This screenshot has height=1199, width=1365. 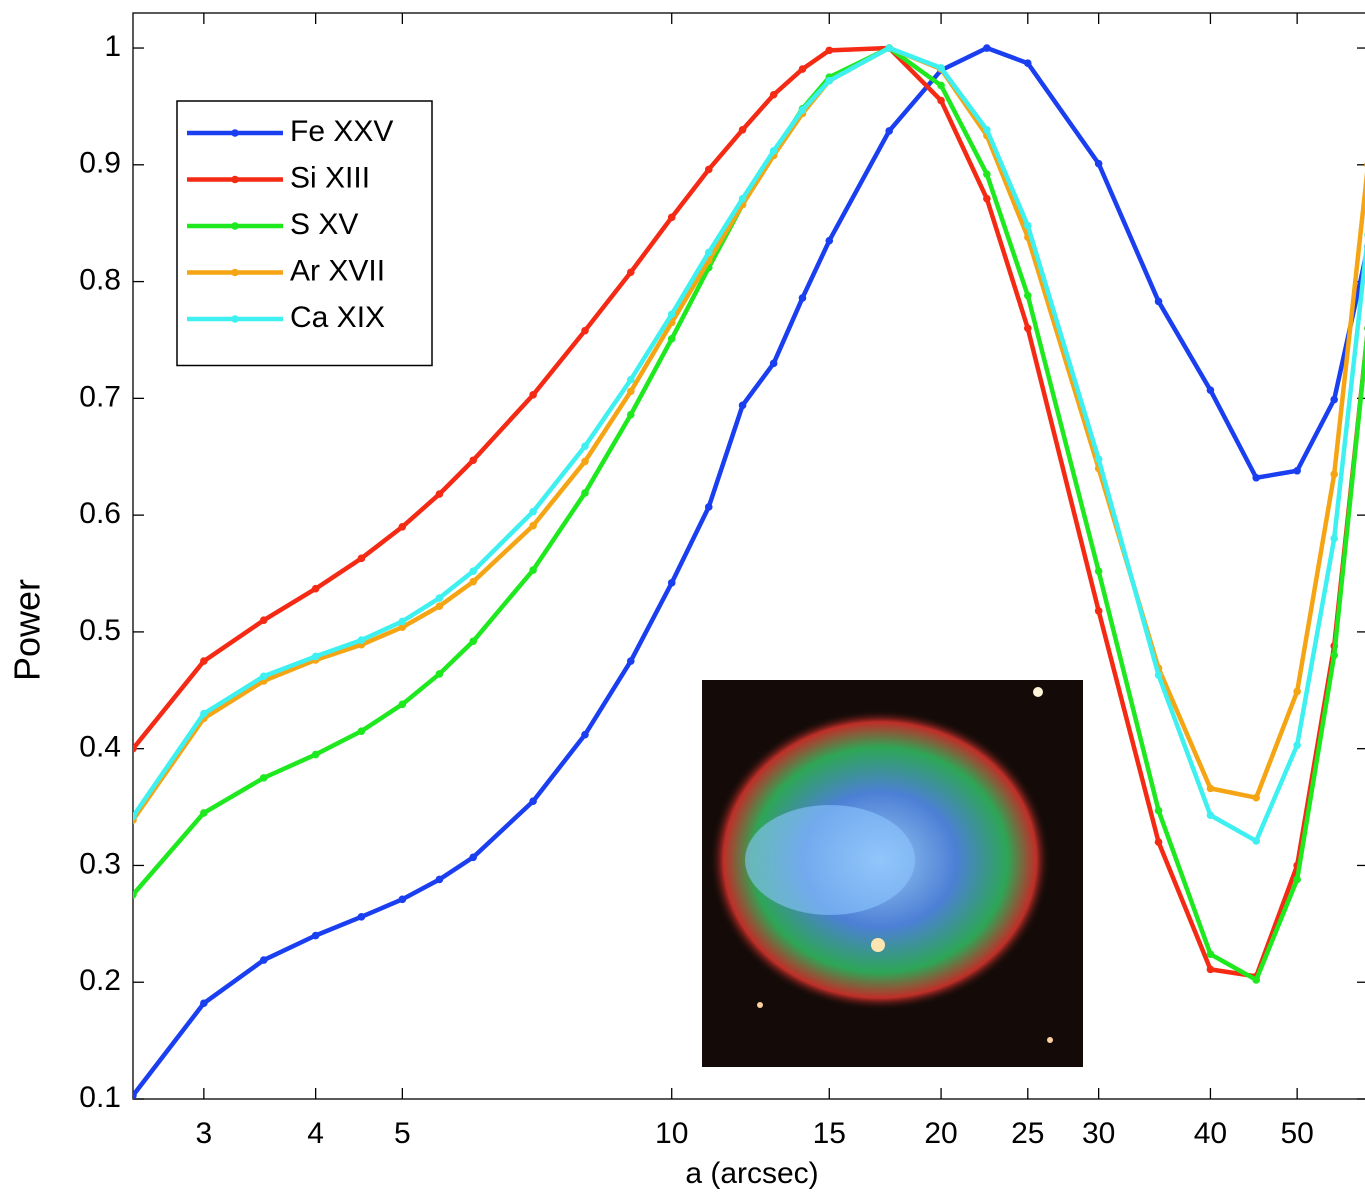 What do you see at coordinates (100, 747) in the screenshot?
I see `y-tick-label: 0.4` at bounding box center [100, 747].